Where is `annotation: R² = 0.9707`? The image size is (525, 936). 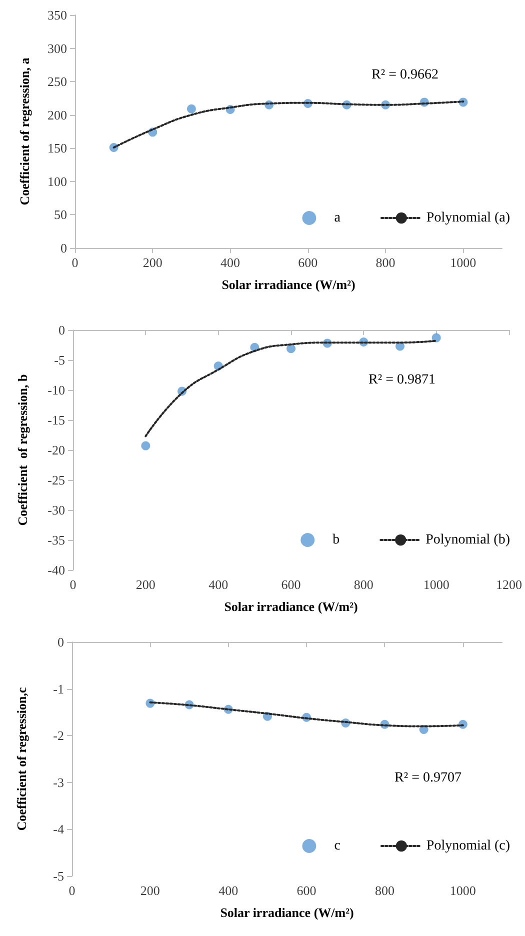
annotation: R² = 0.9707 is located at coordinates (428, 778).